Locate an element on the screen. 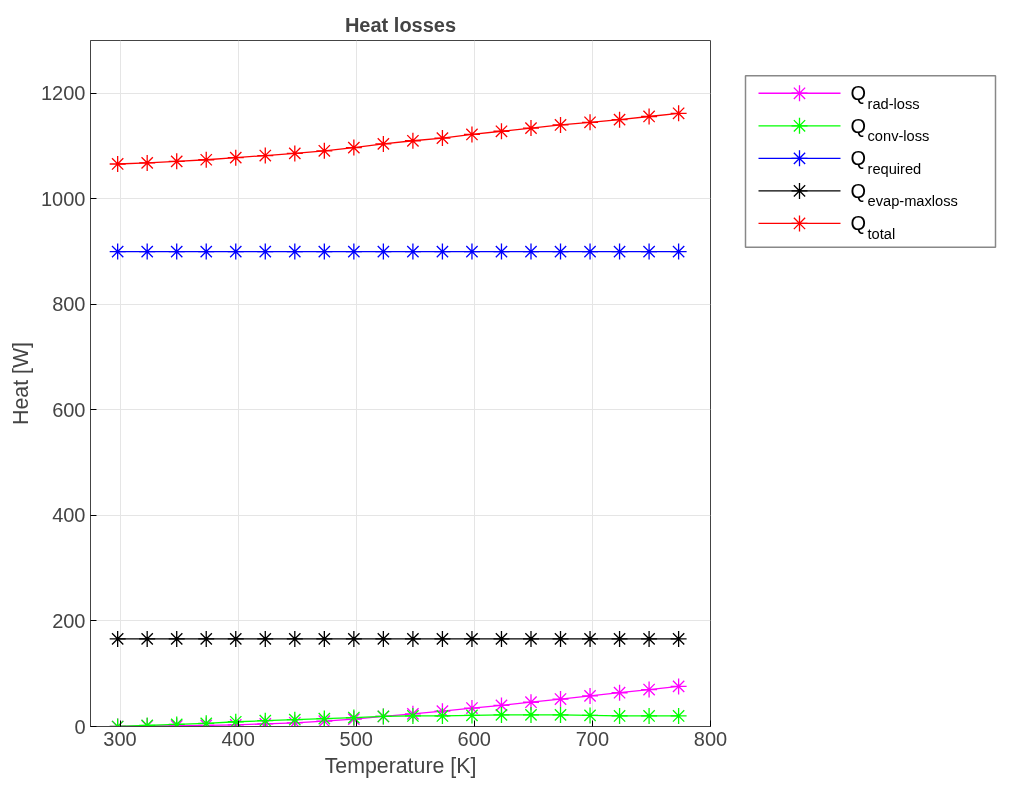 Image resolution: width=1009 pixels, height=790 pixels. x-tick-label: 600 is located at coordinates (474, 738).